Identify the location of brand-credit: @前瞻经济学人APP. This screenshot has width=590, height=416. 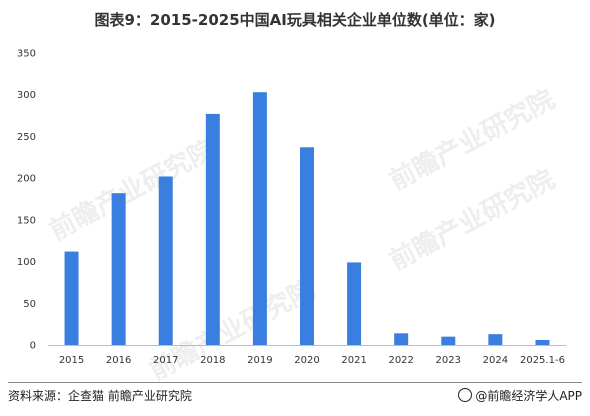
(520, 395).